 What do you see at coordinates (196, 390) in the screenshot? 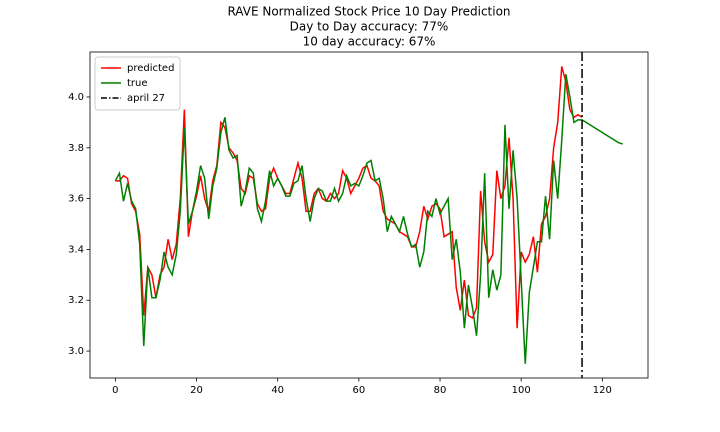
I see `x-tick-label: 20` at bounding box center [196, 390].